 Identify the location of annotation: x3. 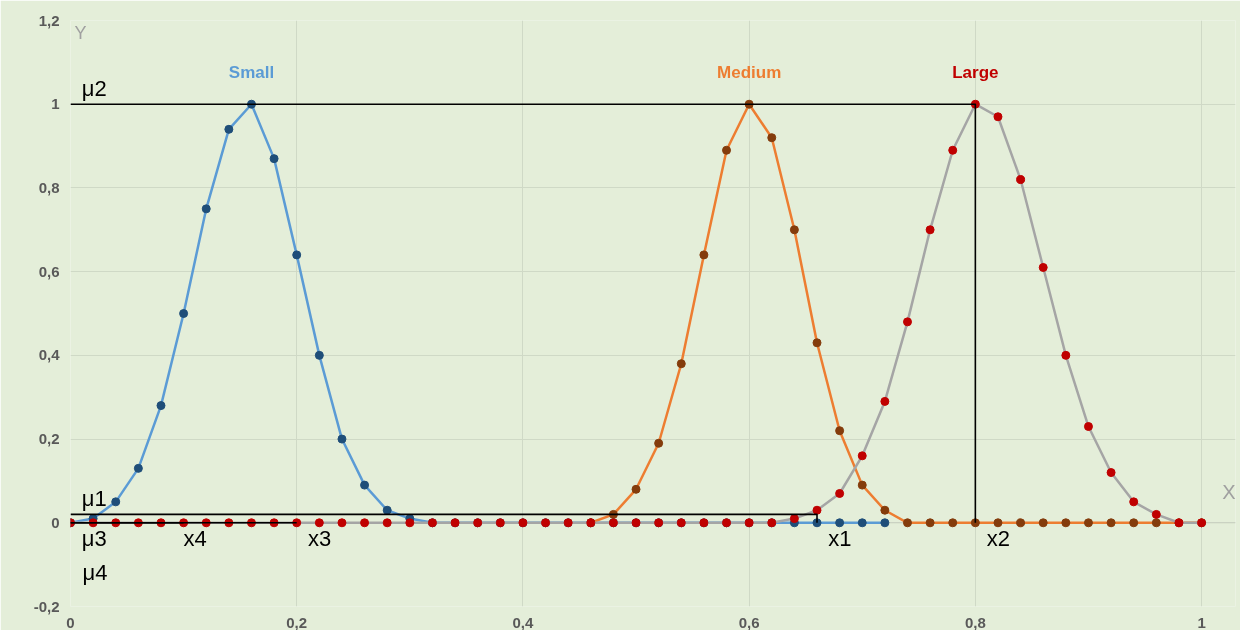
(320, 539).